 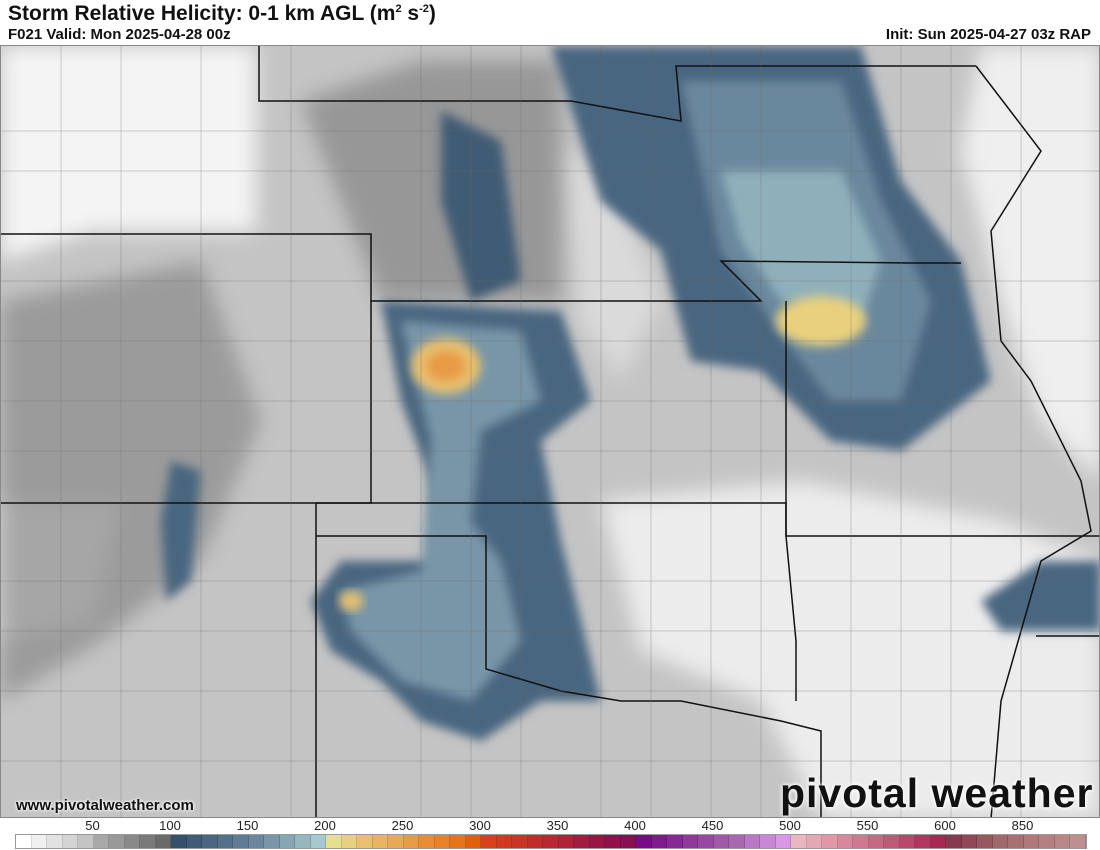 What do you see at coordinates (402, 825) in the screenshot?
I see `colorbar-label: 250` at bounding box center [402, 825].